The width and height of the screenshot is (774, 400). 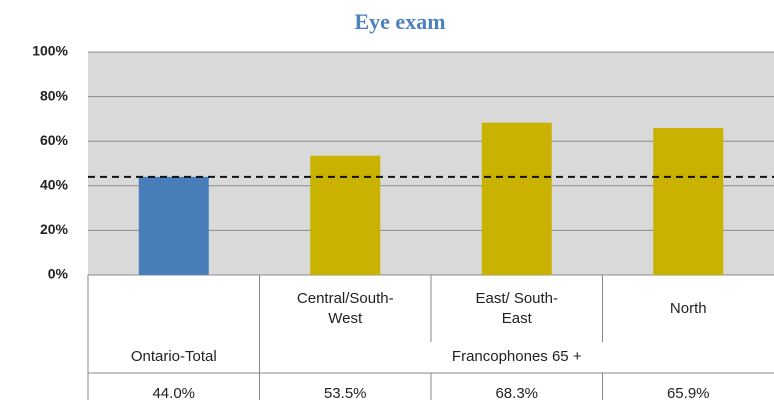 I want to click on y-tick-label: 80%, so click(x=54, y=95).